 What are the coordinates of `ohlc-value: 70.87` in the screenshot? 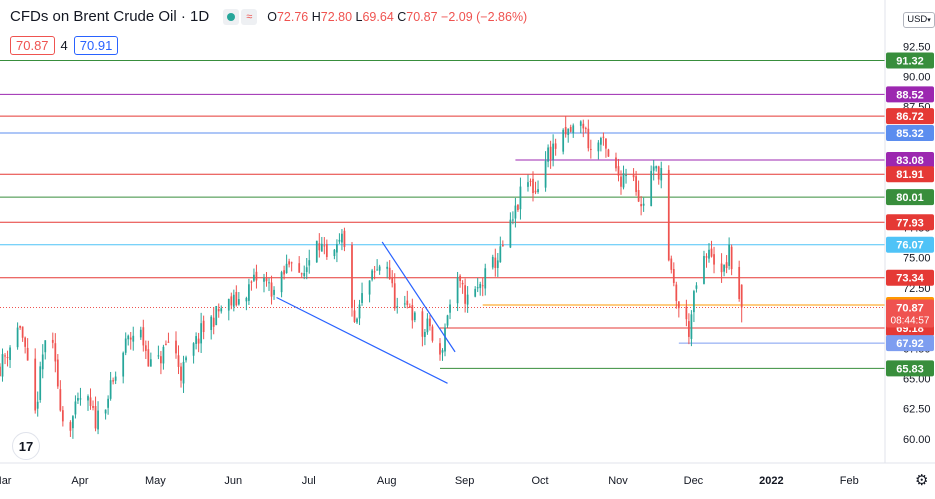 It's located at (424, 16).